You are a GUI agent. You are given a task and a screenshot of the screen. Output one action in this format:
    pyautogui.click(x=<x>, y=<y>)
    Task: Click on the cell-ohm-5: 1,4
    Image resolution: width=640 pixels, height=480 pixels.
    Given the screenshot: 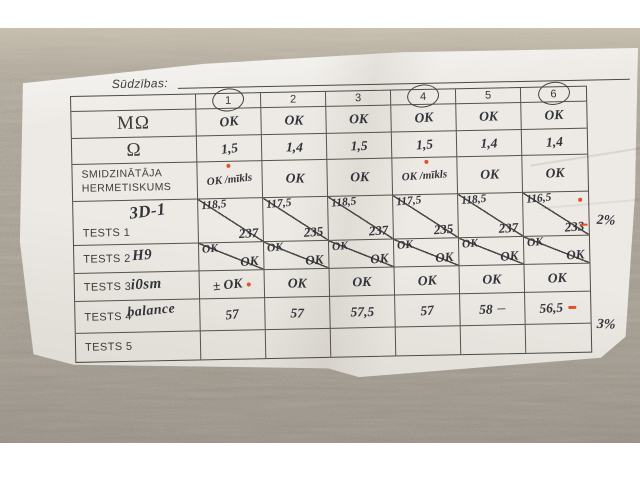 What is the action you would take?
    pyautogui.click(x=489, y=143)
    